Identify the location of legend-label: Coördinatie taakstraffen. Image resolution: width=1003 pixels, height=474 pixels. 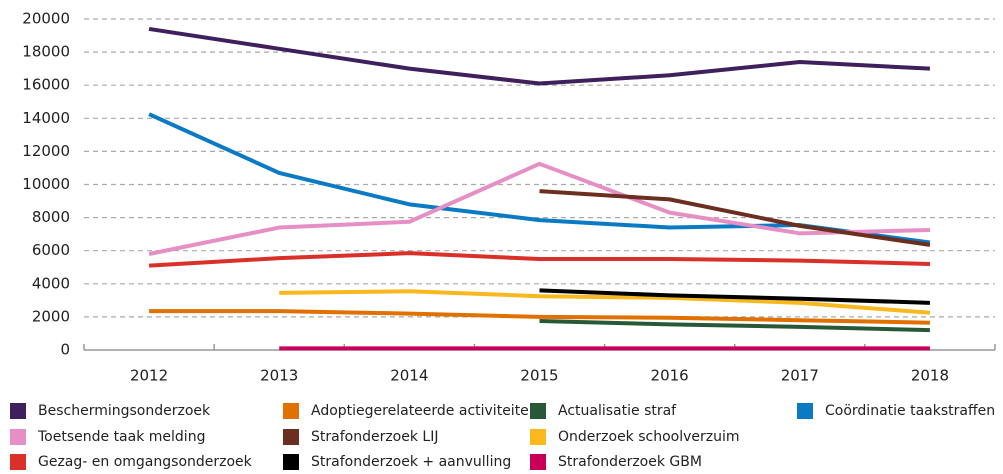
(910, 411).